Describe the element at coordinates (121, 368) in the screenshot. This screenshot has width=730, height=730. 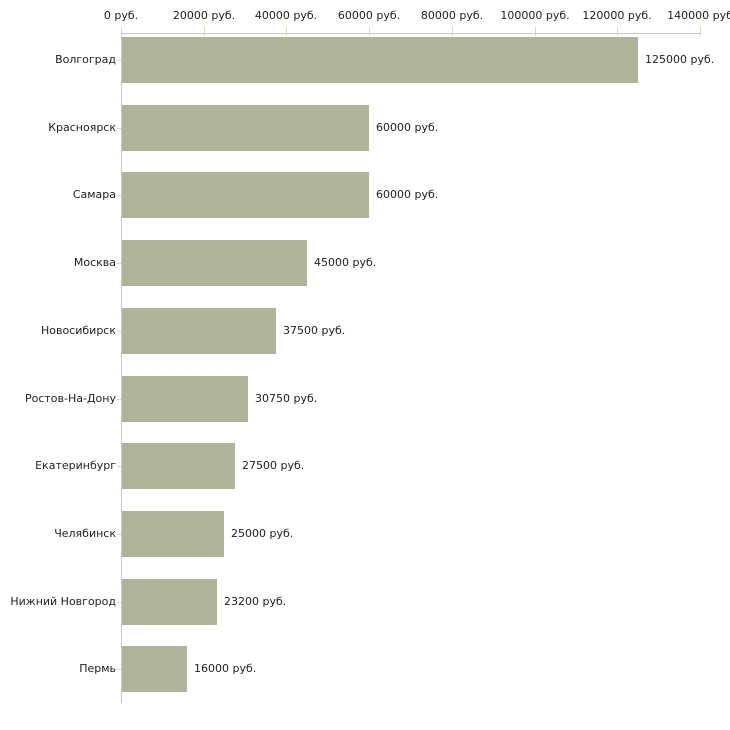
I see `y-axis-line` at that location.